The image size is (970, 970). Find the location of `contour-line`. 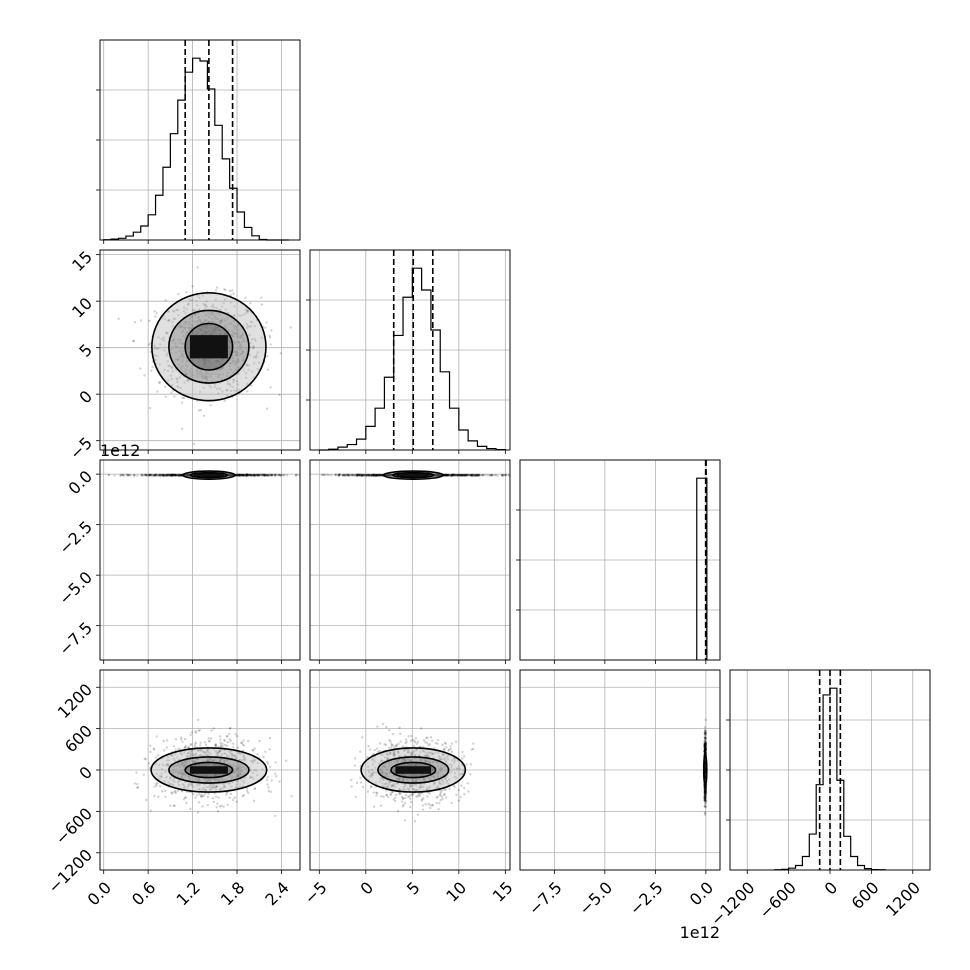

contour-line is located at coordinates (209, 346).